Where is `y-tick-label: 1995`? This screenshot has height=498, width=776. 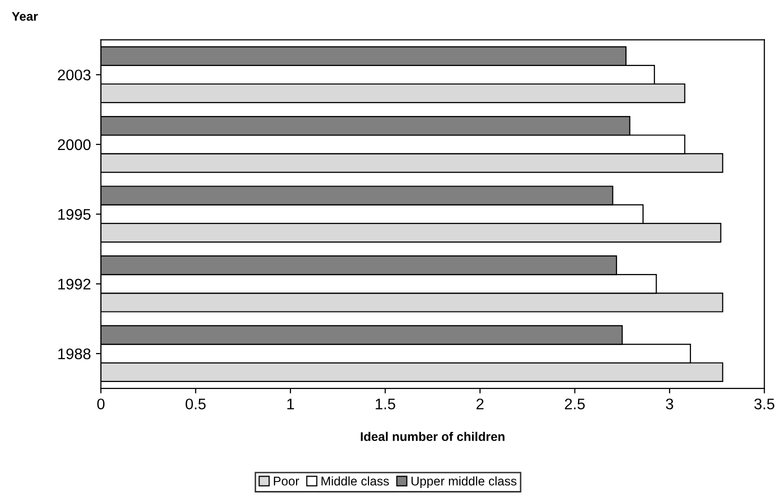
y-tick-label: 1995 is located at coordinates (74, 214).